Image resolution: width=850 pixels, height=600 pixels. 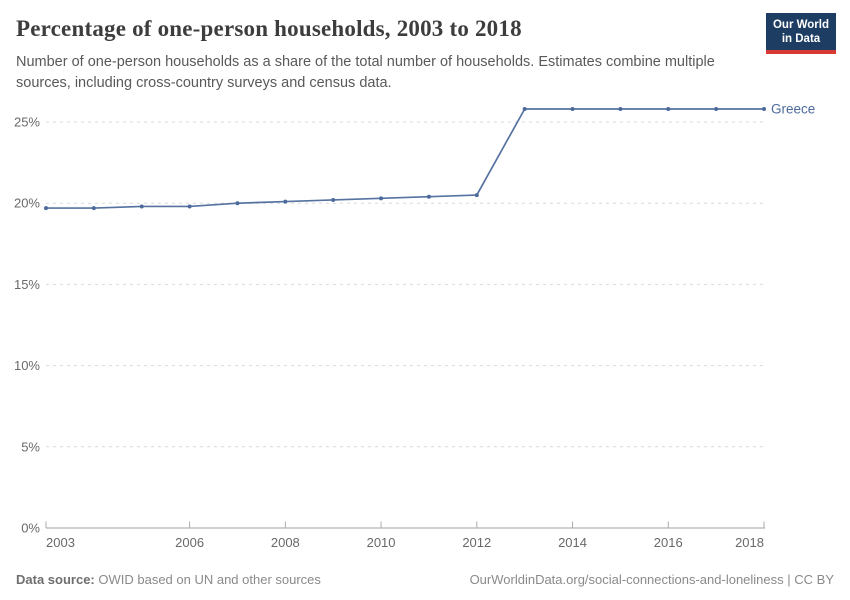 What do you see at coordinates (27, 284) in the screenshot?
I see `y-axis-tick-label: 15%` at bounding box center [27, 284].